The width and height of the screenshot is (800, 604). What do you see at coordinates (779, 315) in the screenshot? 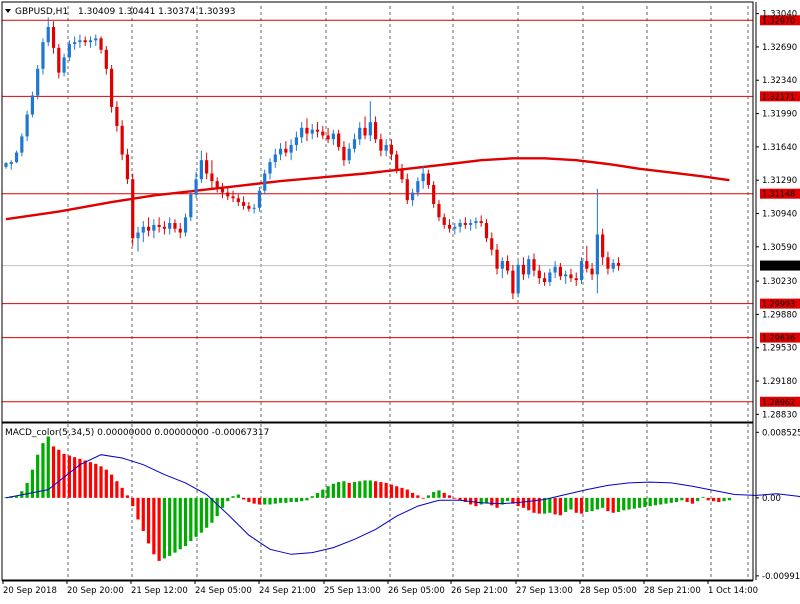
I see `price-tick-label: 1.29880` at bounding box center [779, 315].